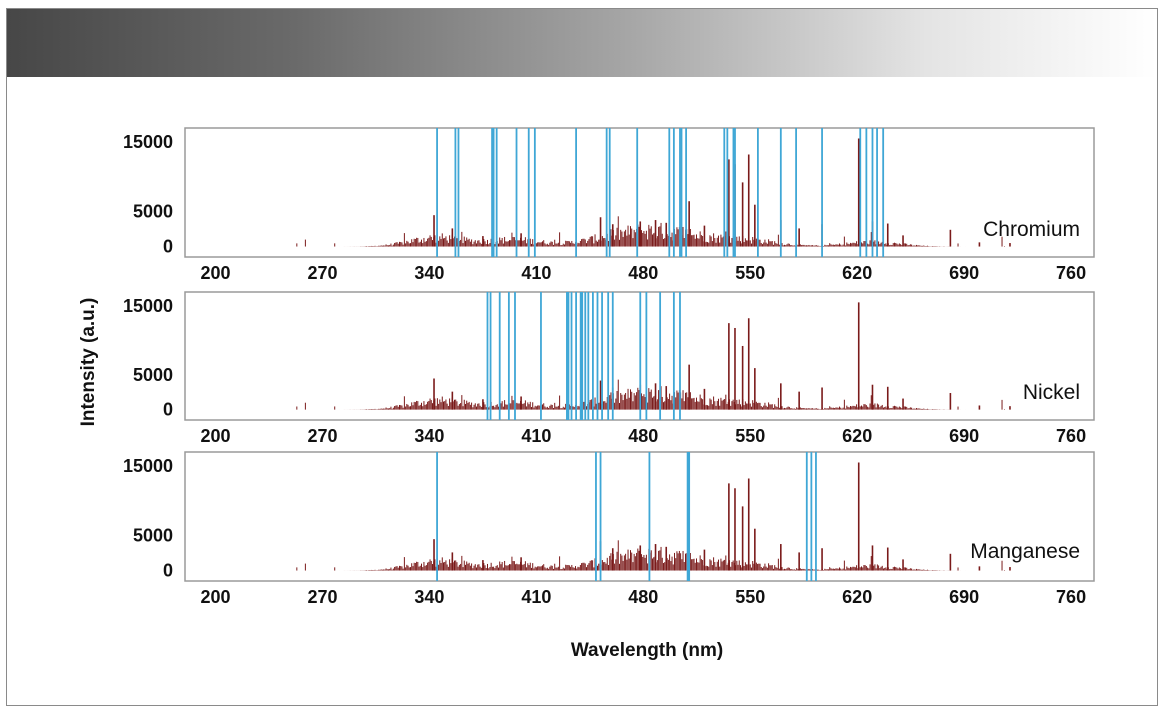  What do you see at coordinates (647, 650) in the screenshot?
I see `x-axis-title: Wavelength (nm)` at bounding box center [647, 650].